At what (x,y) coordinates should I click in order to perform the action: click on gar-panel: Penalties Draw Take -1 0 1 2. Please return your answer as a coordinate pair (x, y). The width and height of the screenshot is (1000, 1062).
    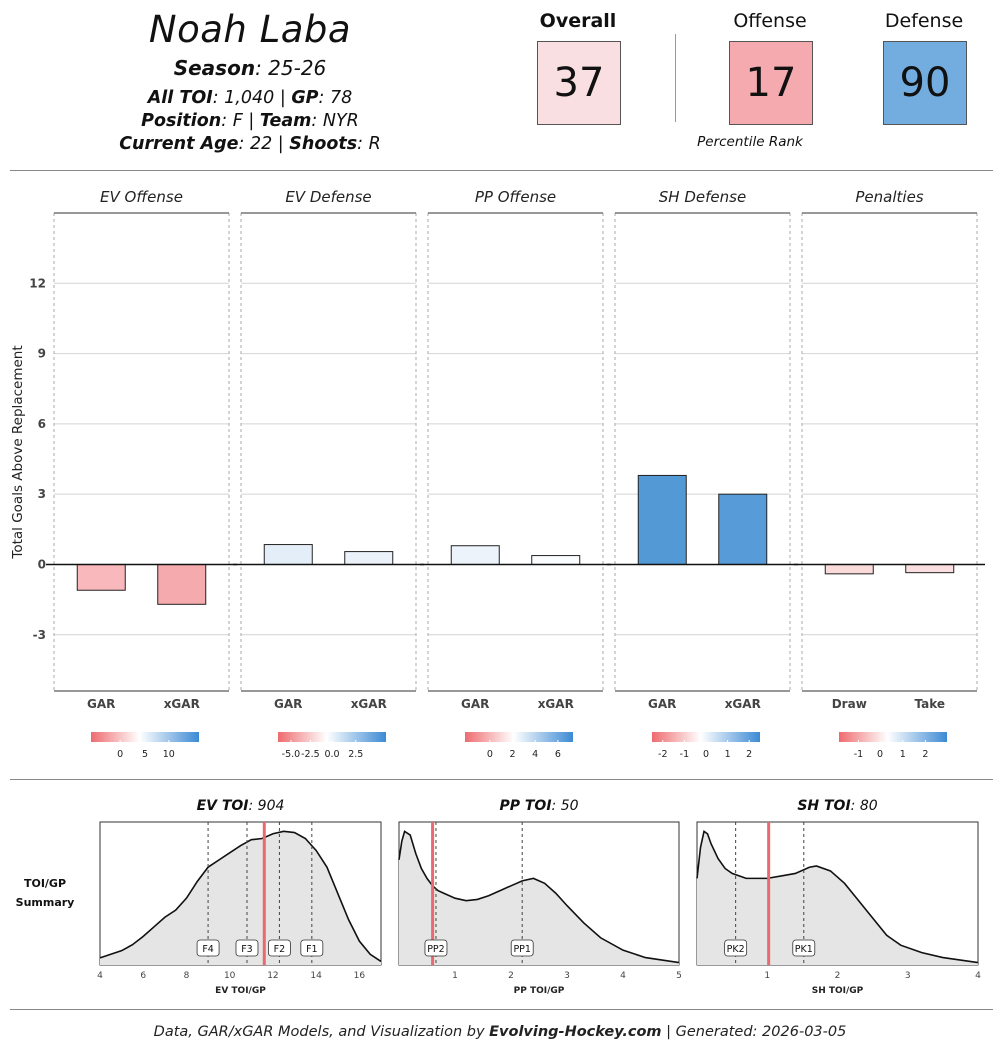
    Looking at the image, I should click on (889, 474).